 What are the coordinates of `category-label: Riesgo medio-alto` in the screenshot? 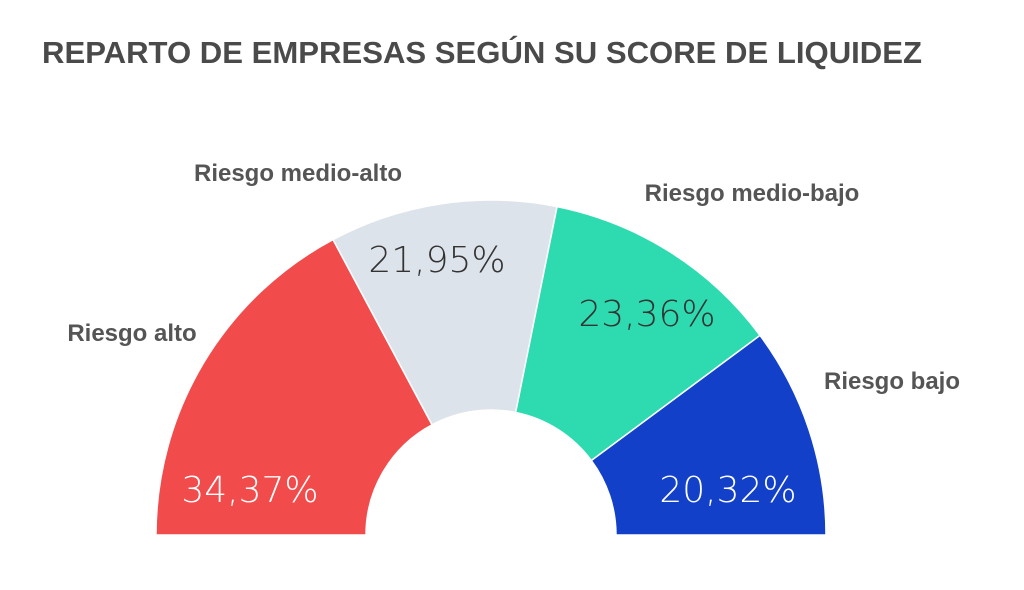 It's located at (298, 173).